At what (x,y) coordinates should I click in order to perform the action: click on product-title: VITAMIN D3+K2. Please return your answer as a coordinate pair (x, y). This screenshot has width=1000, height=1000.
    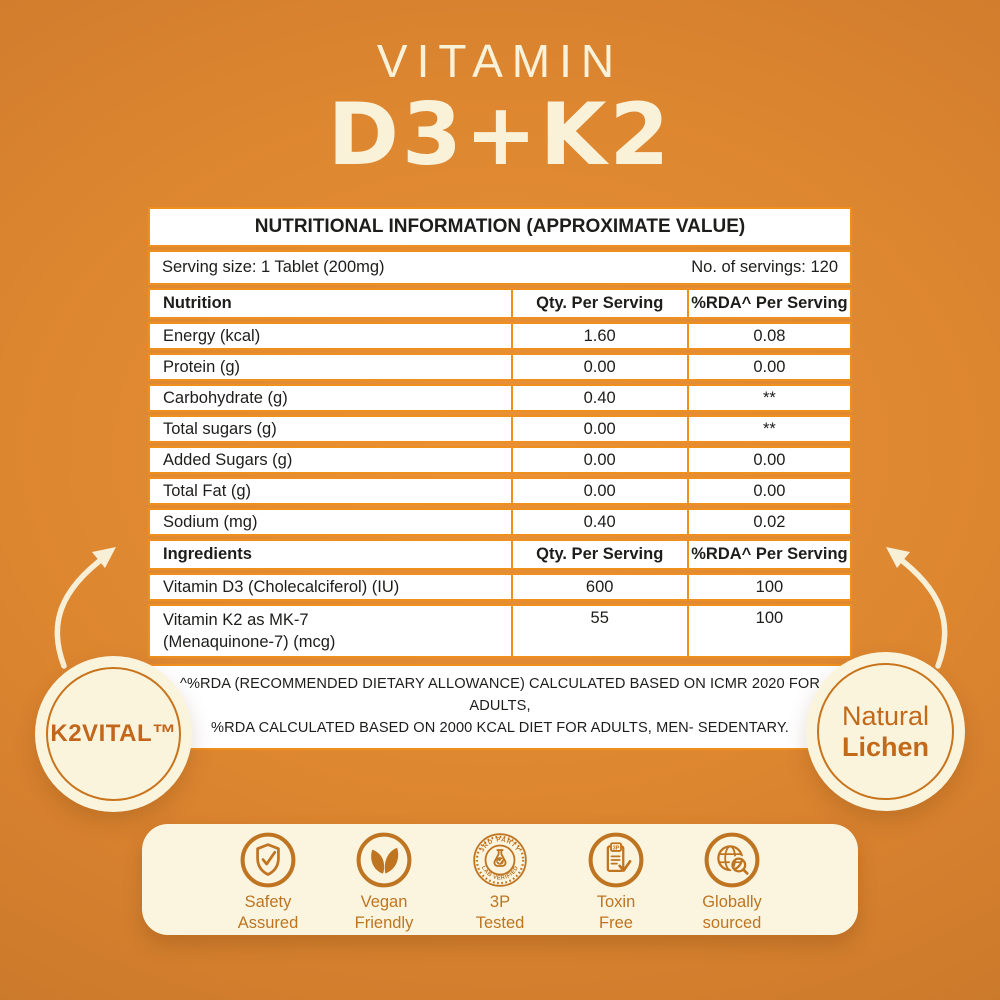
    Looking at the image, I should click on (500, 106).